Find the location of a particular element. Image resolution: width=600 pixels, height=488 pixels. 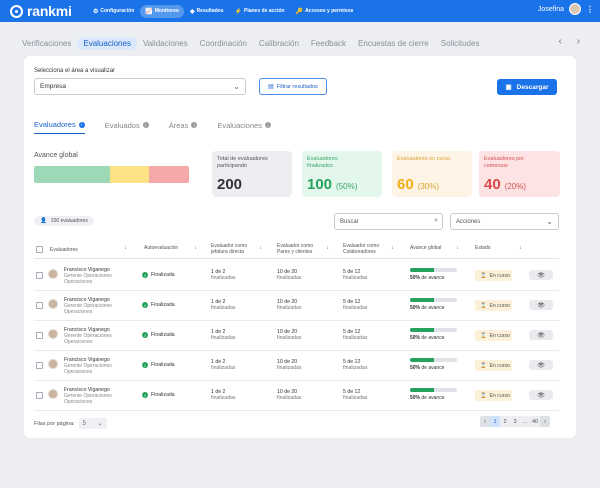

row-progress-bar is located at coordinates (433, 390).